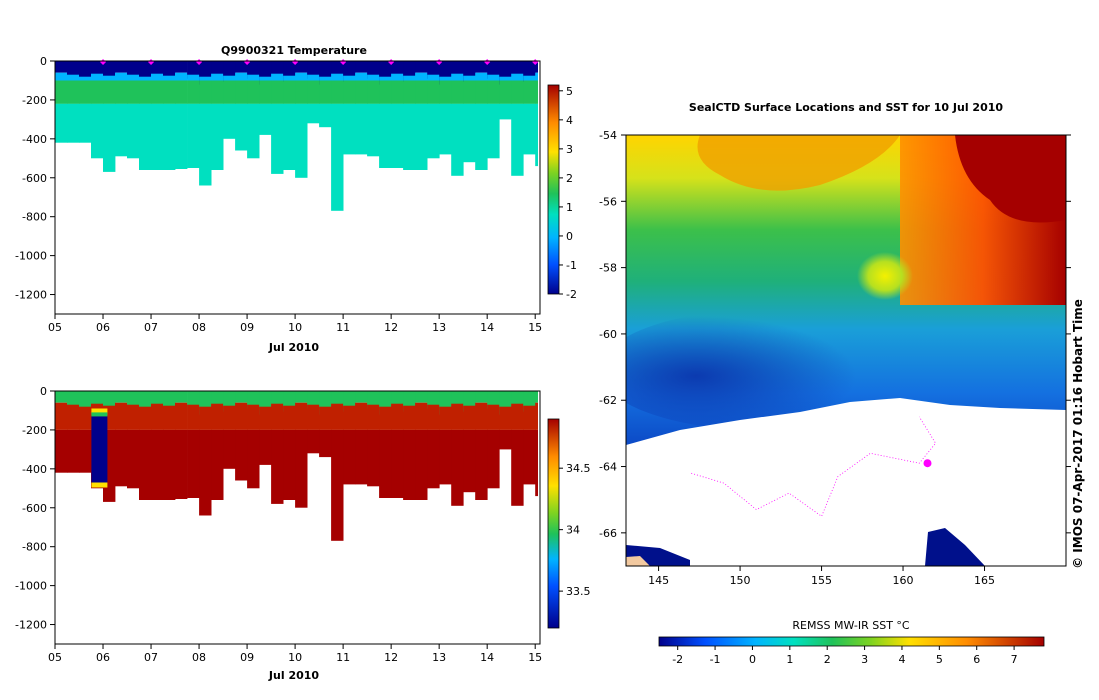 This screenshot has height=700, width=1099. Describe the element at coordinates (608, 268) in the screenshot. I see `lat-tick-label: -58` at that location.